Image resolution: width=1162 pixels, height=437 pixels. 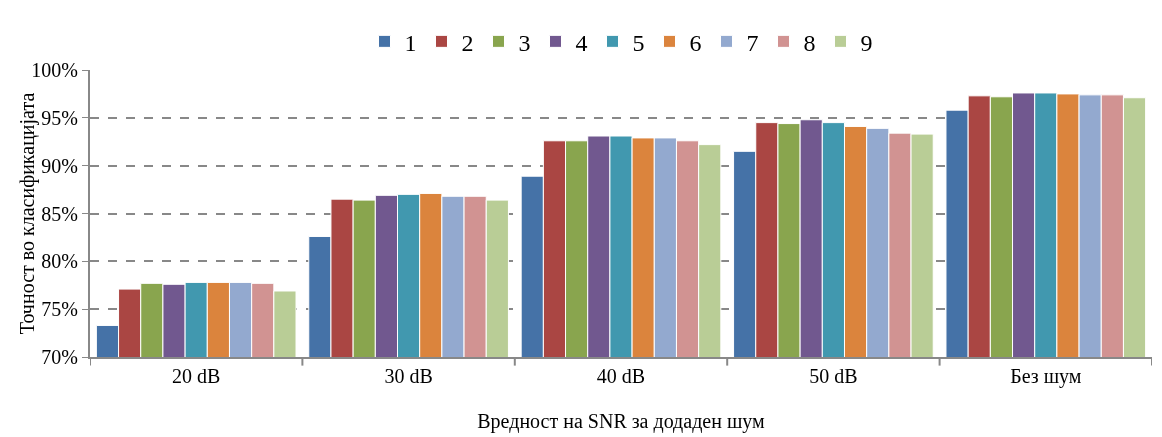 What do you see at coordinates (59, 357) in the screenshot?
I see `y-tick-label: 70%` at bounding box center [59, 357].